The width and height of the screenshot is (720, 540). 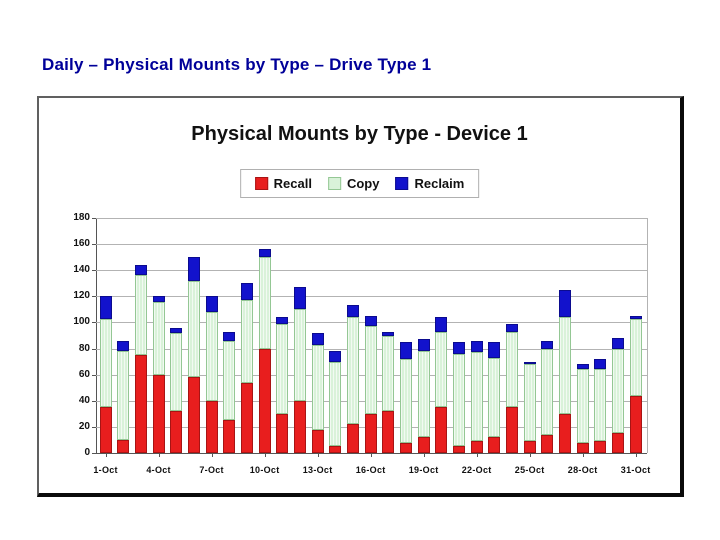 I want to click on x-axis-label: 13-Oct, so click(x=317, y=470).